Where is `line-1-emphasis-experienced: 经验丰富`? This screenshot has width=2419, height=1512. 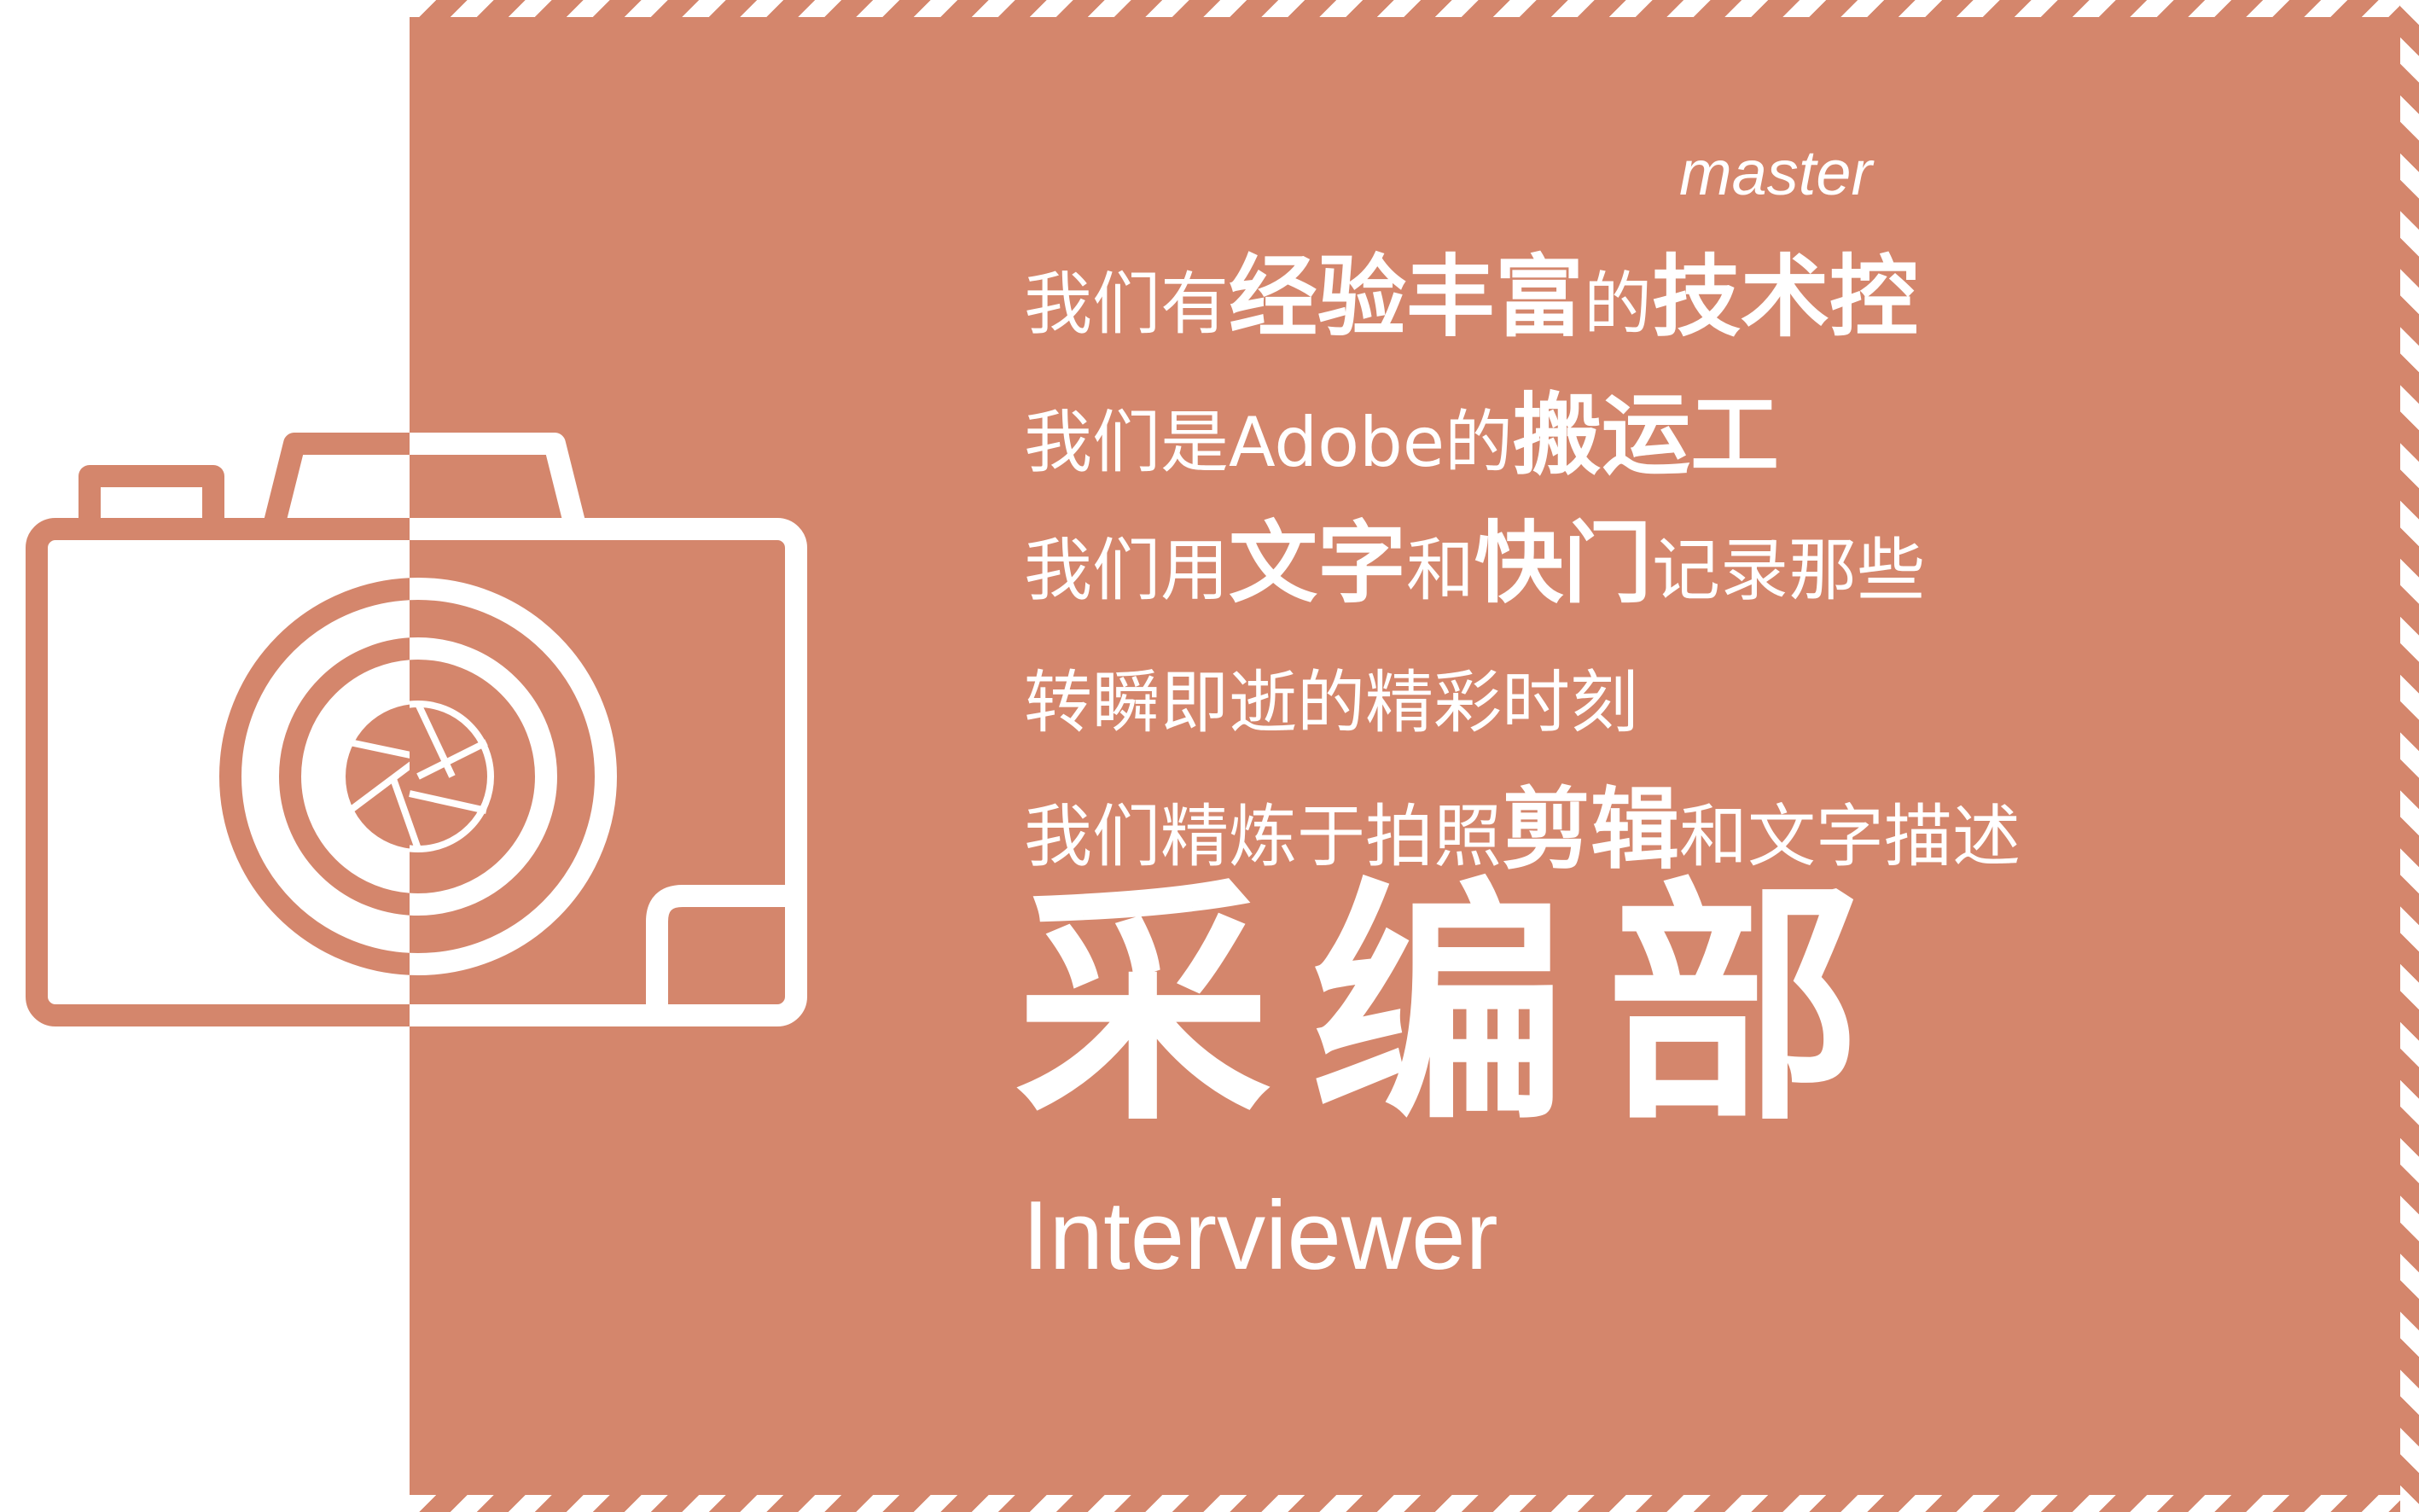 line-1-emphasis-experienced: 经验丰富 is located at coordinates (1407, 297).